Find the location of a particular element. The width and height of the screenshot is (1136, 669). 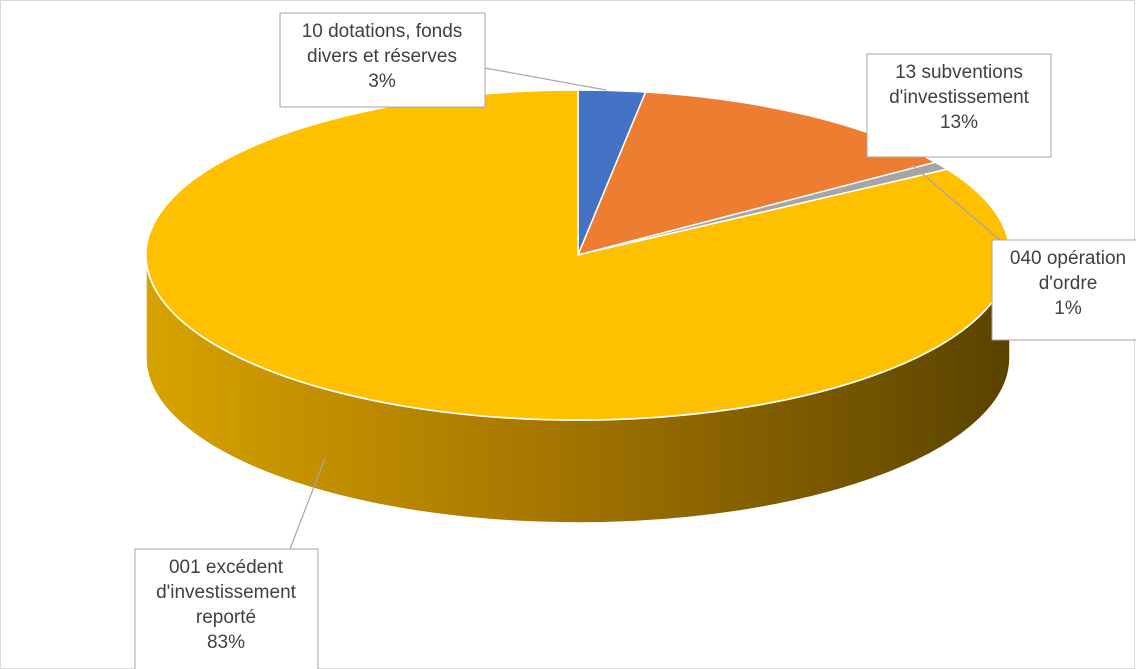

data-label-category-2: d'ordre is located at coordinates (1068, 283).